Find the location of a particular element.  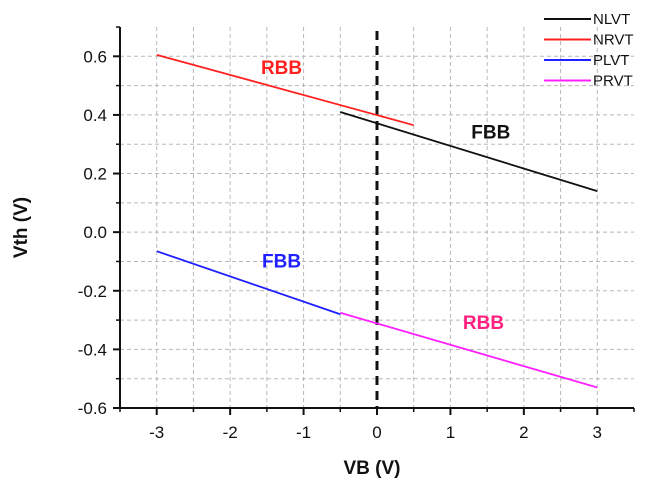

x-tick-label: 2 is located at coordinates (523, 432).